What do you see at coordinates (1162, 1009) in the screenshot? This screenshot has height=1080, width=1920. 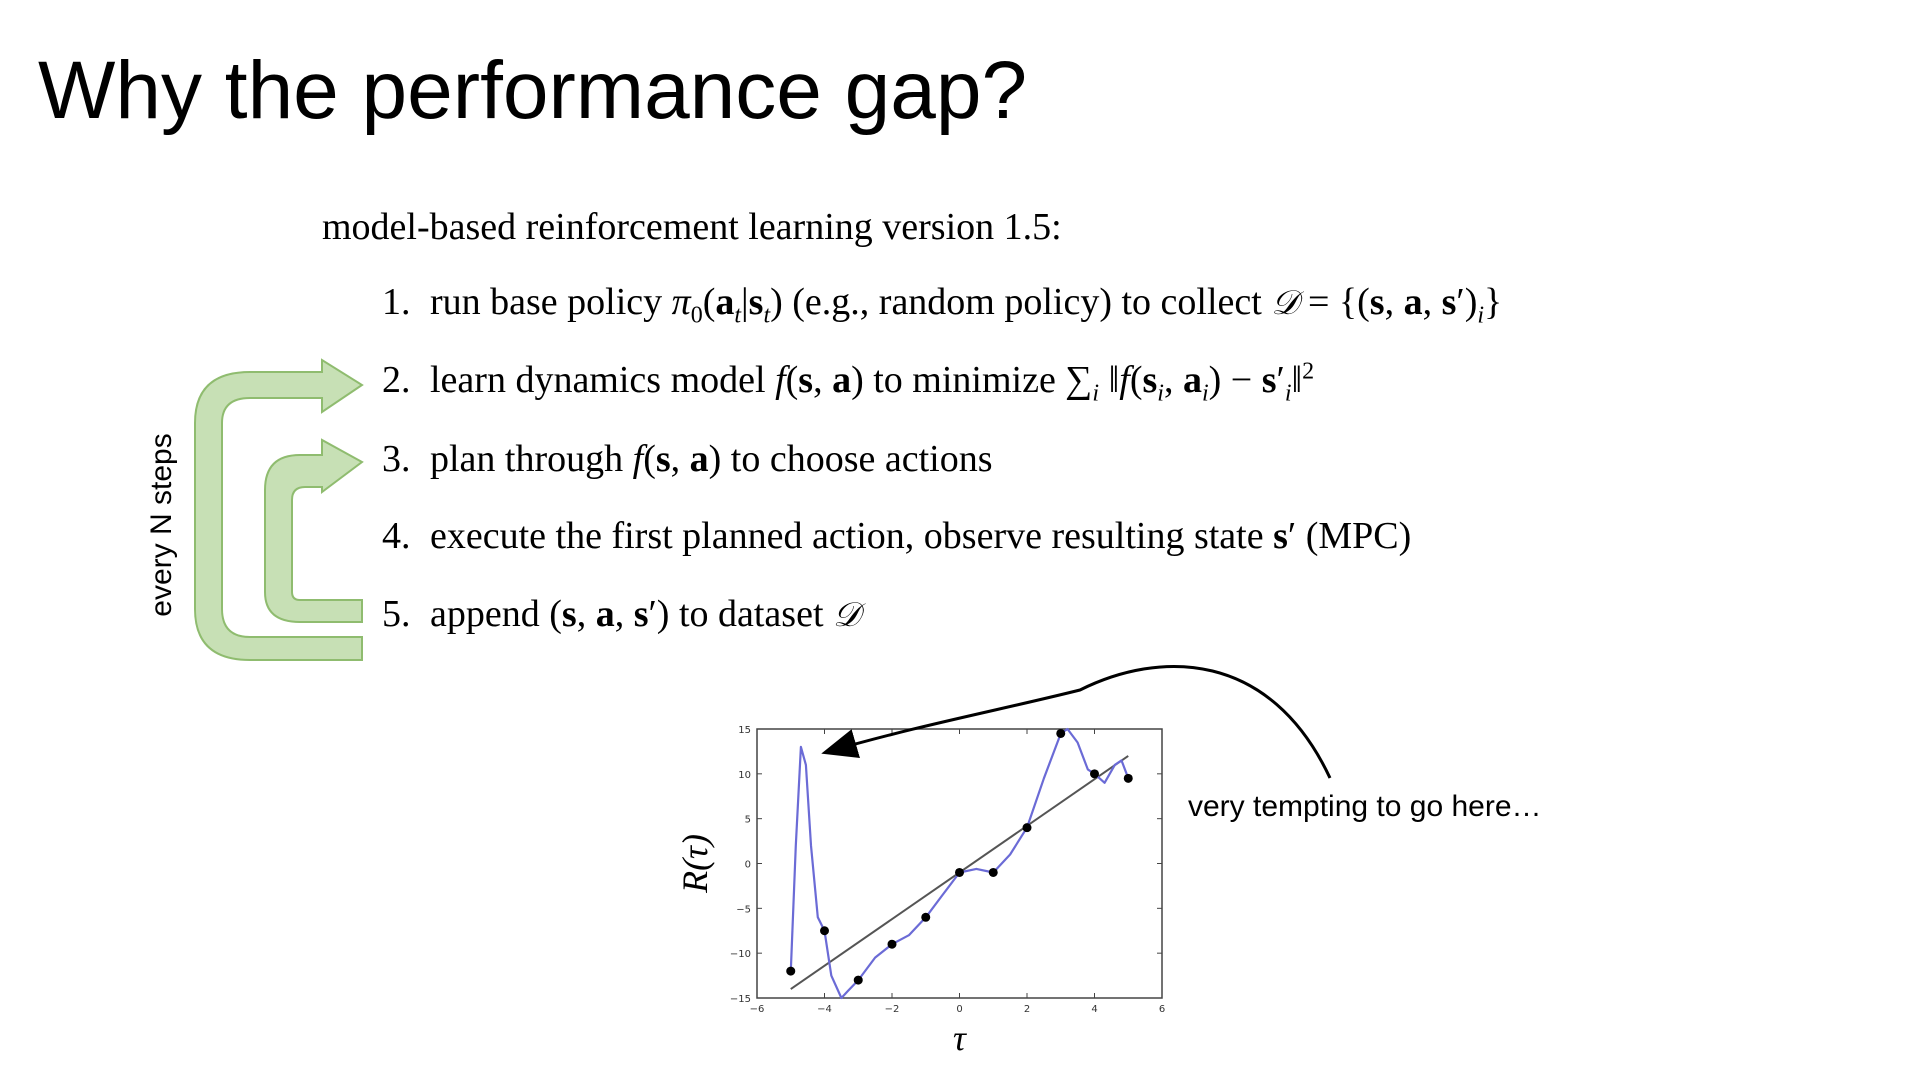 I see `x-tick-label: 6` at bounding box center [1162, 1009].